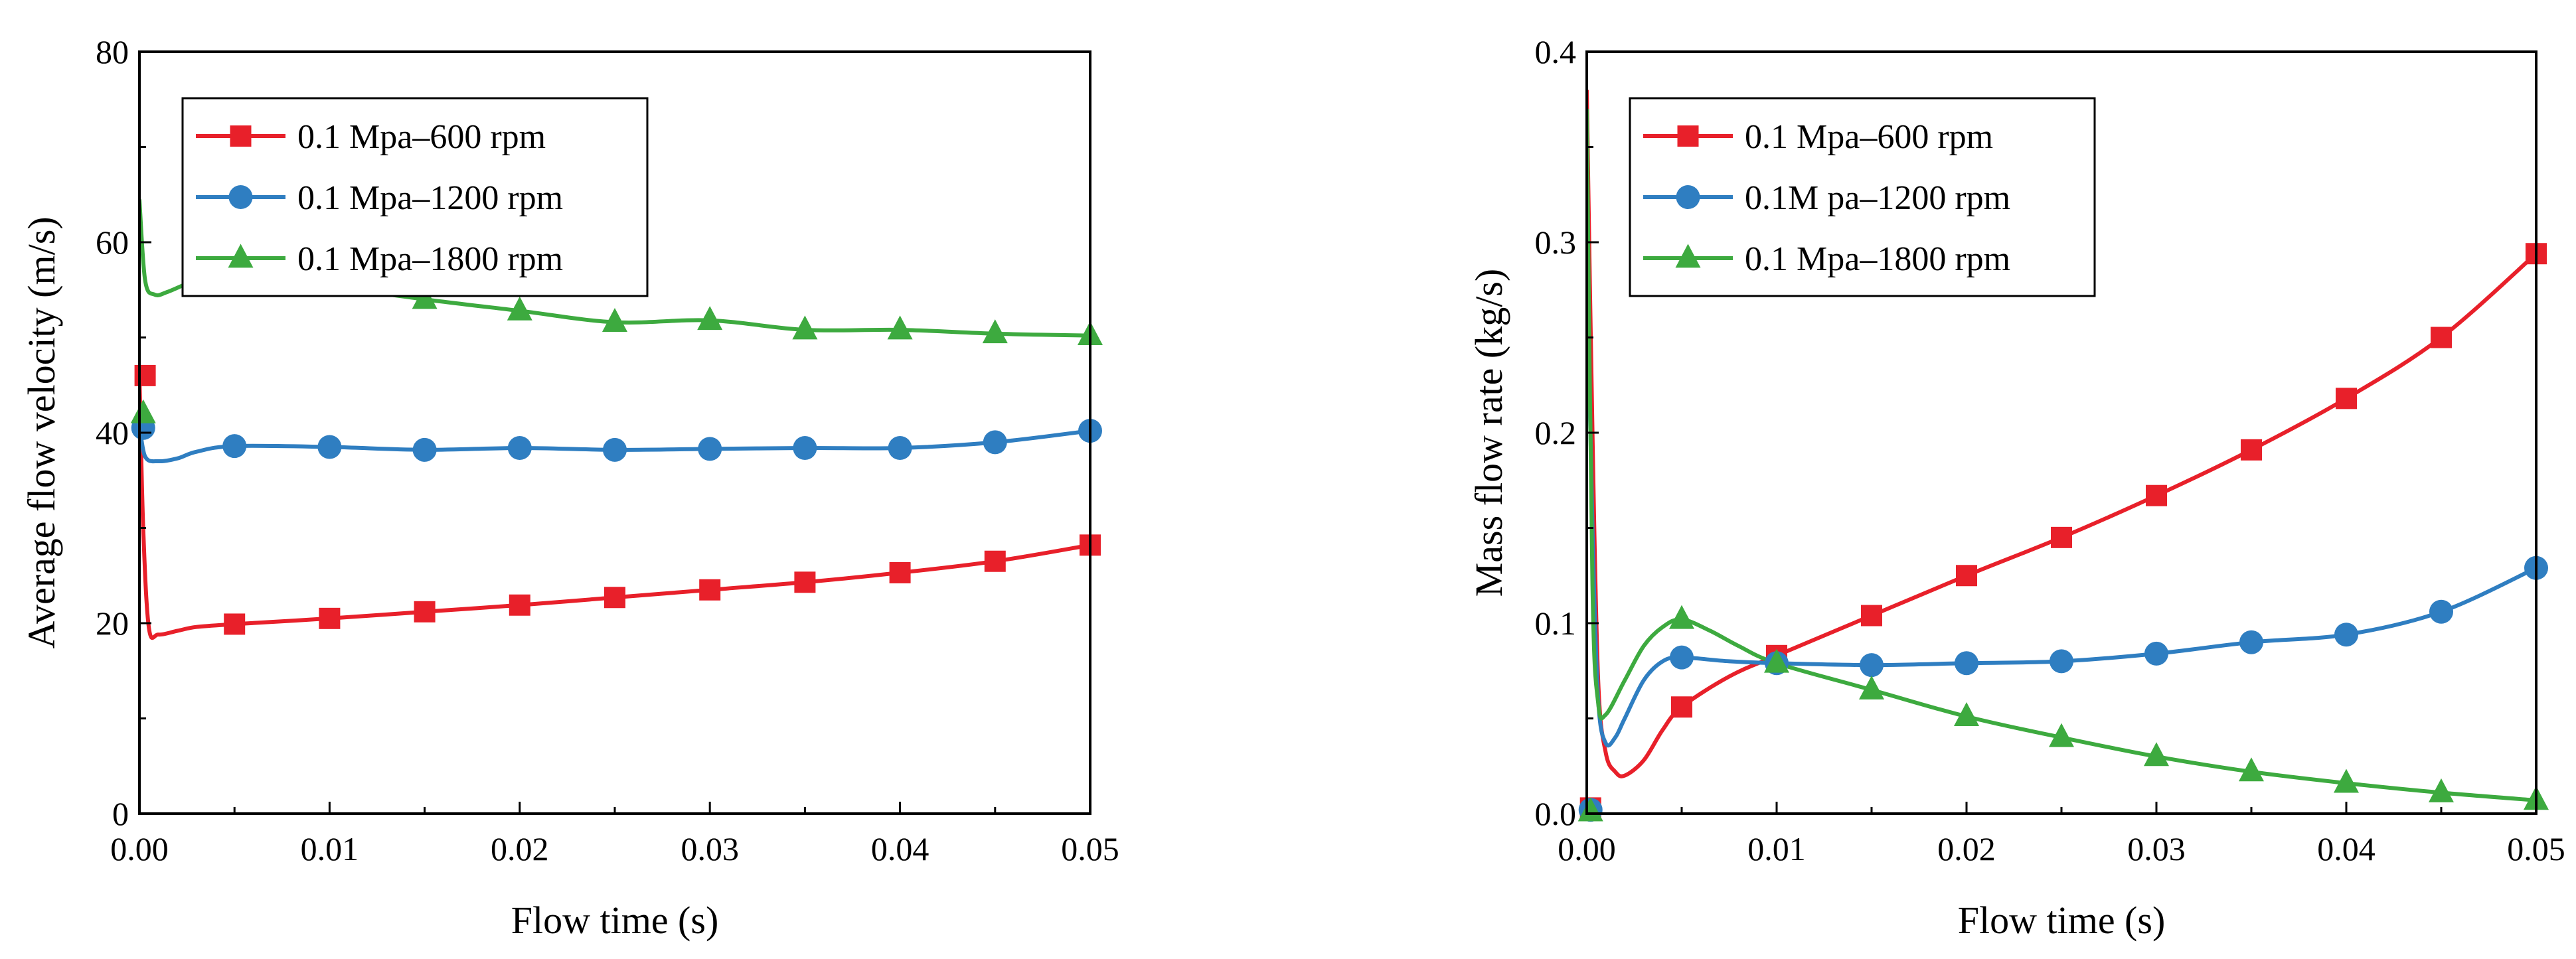 This screenshot has height=959, width=2576. What do you see at coordinates (1556, 813) in the screenshot?
I see `y-tick-label: 0.0` at bounding box center [1556, 813].